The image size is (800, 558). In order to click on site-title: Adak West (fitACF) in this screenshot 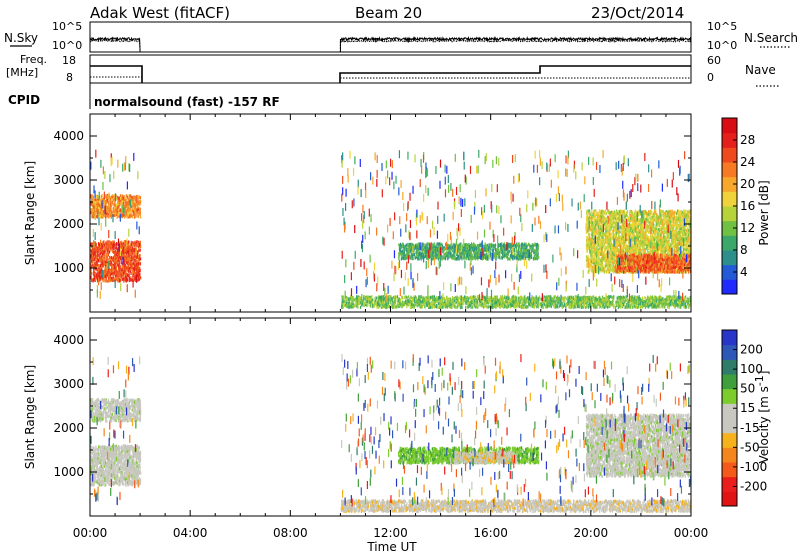, I will do `click(160, 13)`.